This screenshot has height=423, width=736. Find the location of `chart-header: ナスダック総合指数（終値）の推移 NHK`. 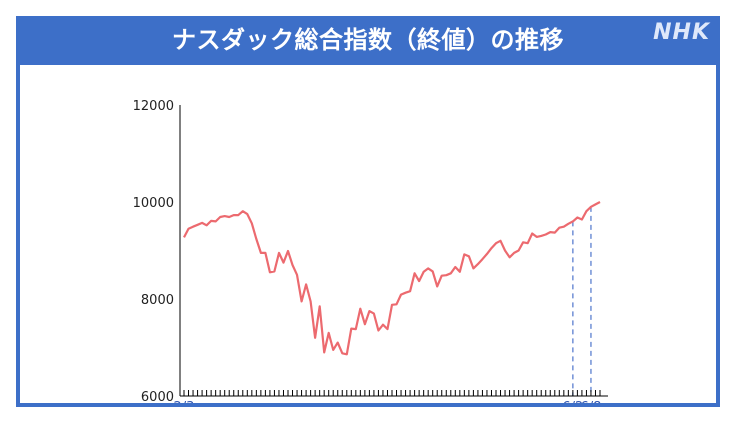

chart-header: ナスダック総合指数（終値）の推移 NHK is located at coordinates (368, 40).